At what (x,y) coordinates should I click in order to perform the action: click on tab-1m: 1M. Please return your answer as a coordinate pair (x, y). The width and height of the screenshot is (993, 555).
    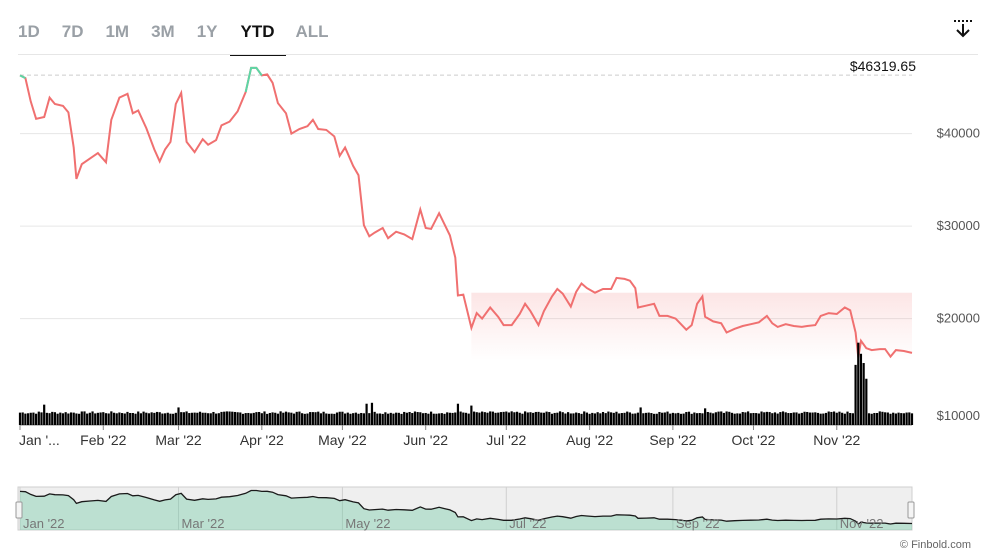
    Looking at the image, I should click on (117, 31).